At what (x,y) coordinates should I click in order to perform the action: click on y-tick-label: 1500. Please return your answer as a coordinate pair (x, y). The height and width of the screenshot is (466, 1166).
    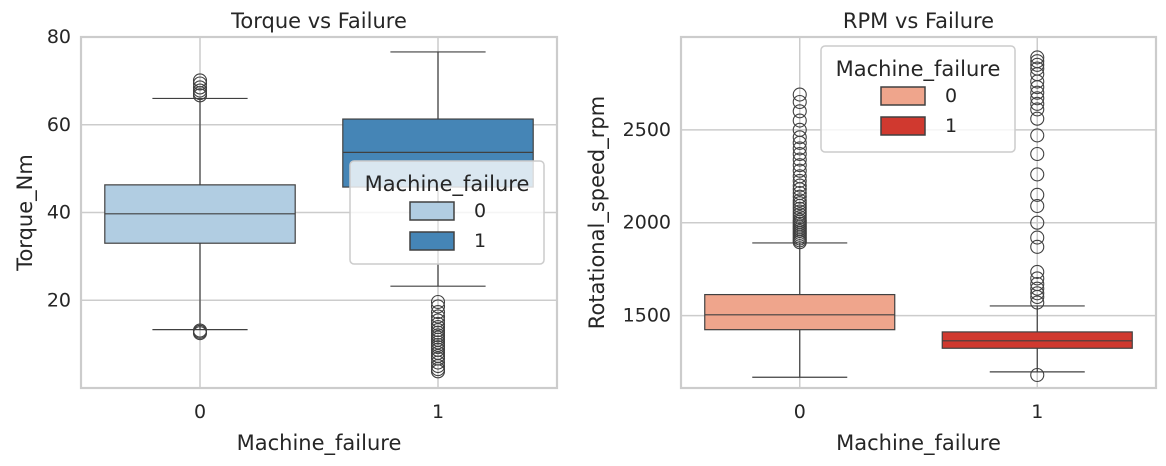
    Looking at the image, I should click on (647, 316).